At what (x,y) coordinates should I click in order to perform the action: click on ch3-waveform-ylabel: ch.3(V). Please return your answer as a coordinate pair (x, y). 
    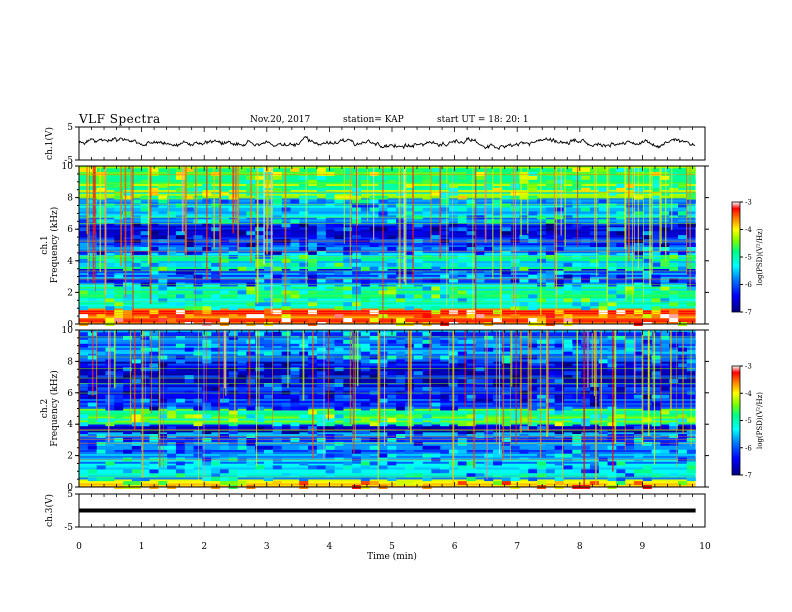
    Looking at the image, I should click on (49, 510).